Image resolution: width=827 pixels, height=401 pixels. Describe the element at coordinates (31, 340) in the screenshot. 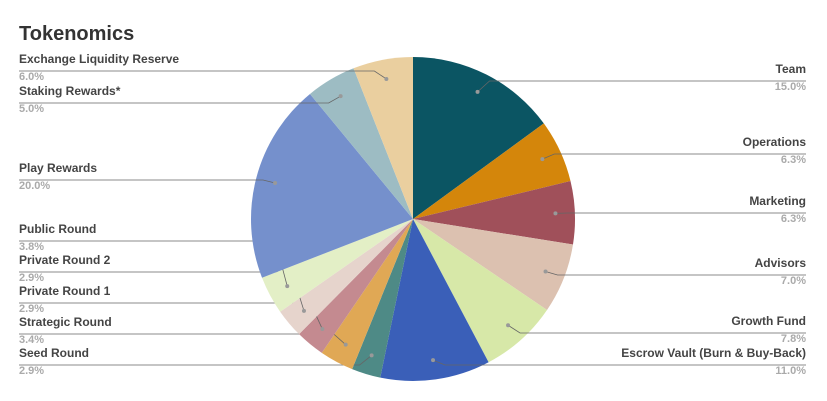

I see `value-label: 3.4%` at that location.